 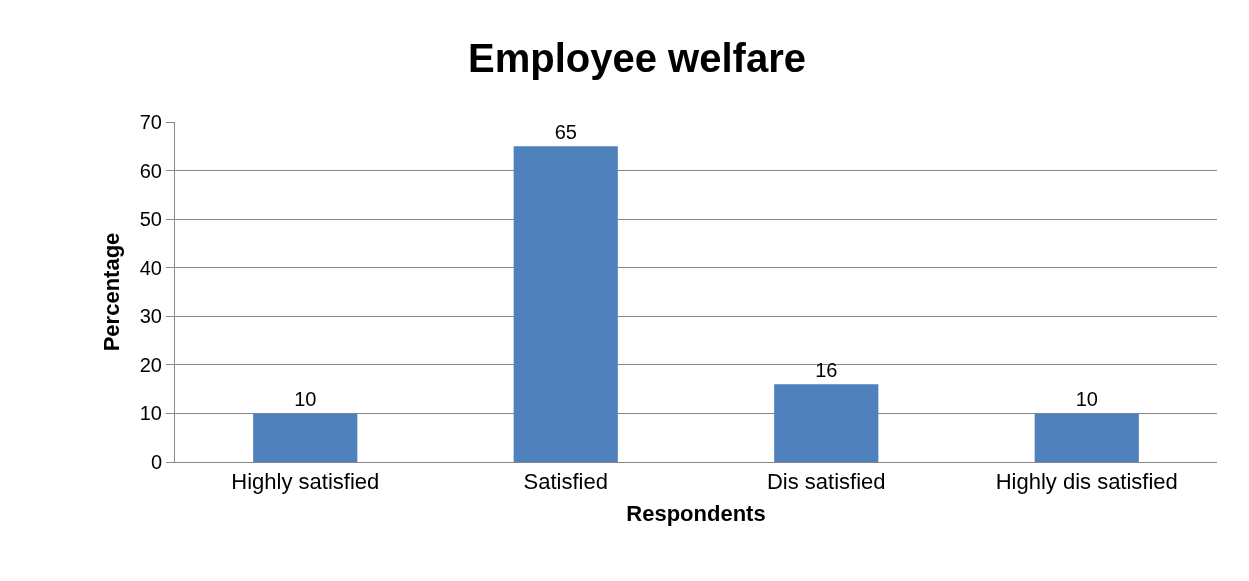 I want to click on data-label: 16, so click(x=826, y=370).